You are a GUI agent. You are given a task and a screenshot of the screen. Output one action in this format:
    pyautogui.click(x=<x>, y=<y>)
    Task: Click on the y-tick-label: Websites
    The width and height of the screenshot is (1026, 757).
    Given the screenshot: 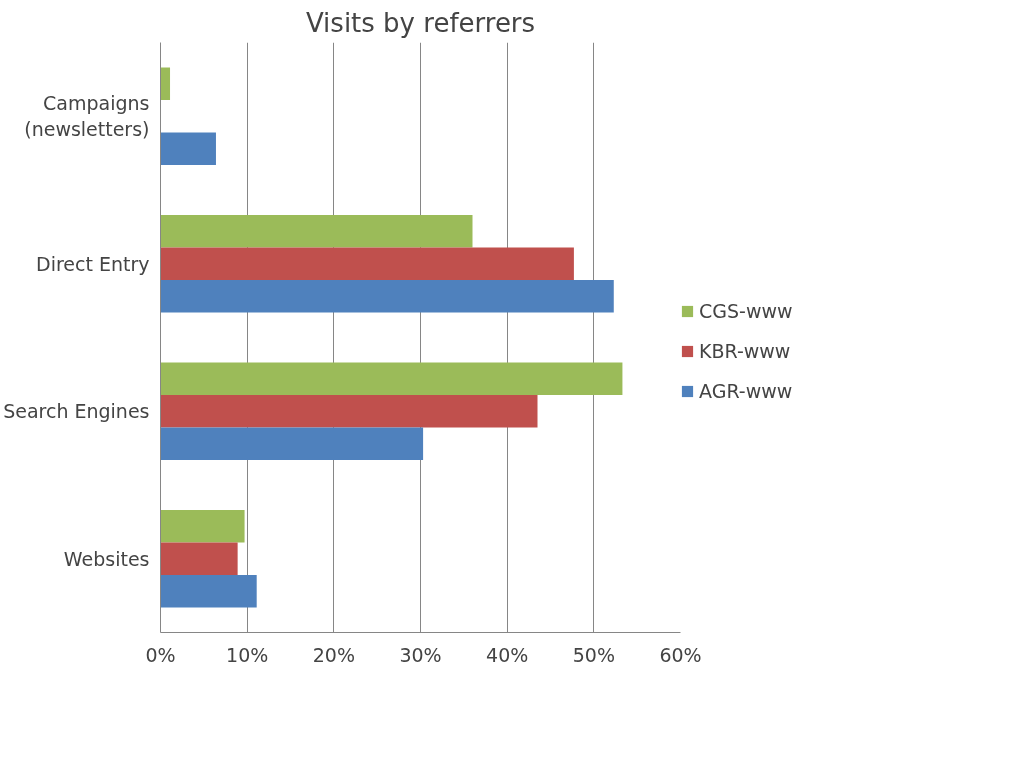 What is the action you would take?
    pyautogui.click(x=106, y=558)
    